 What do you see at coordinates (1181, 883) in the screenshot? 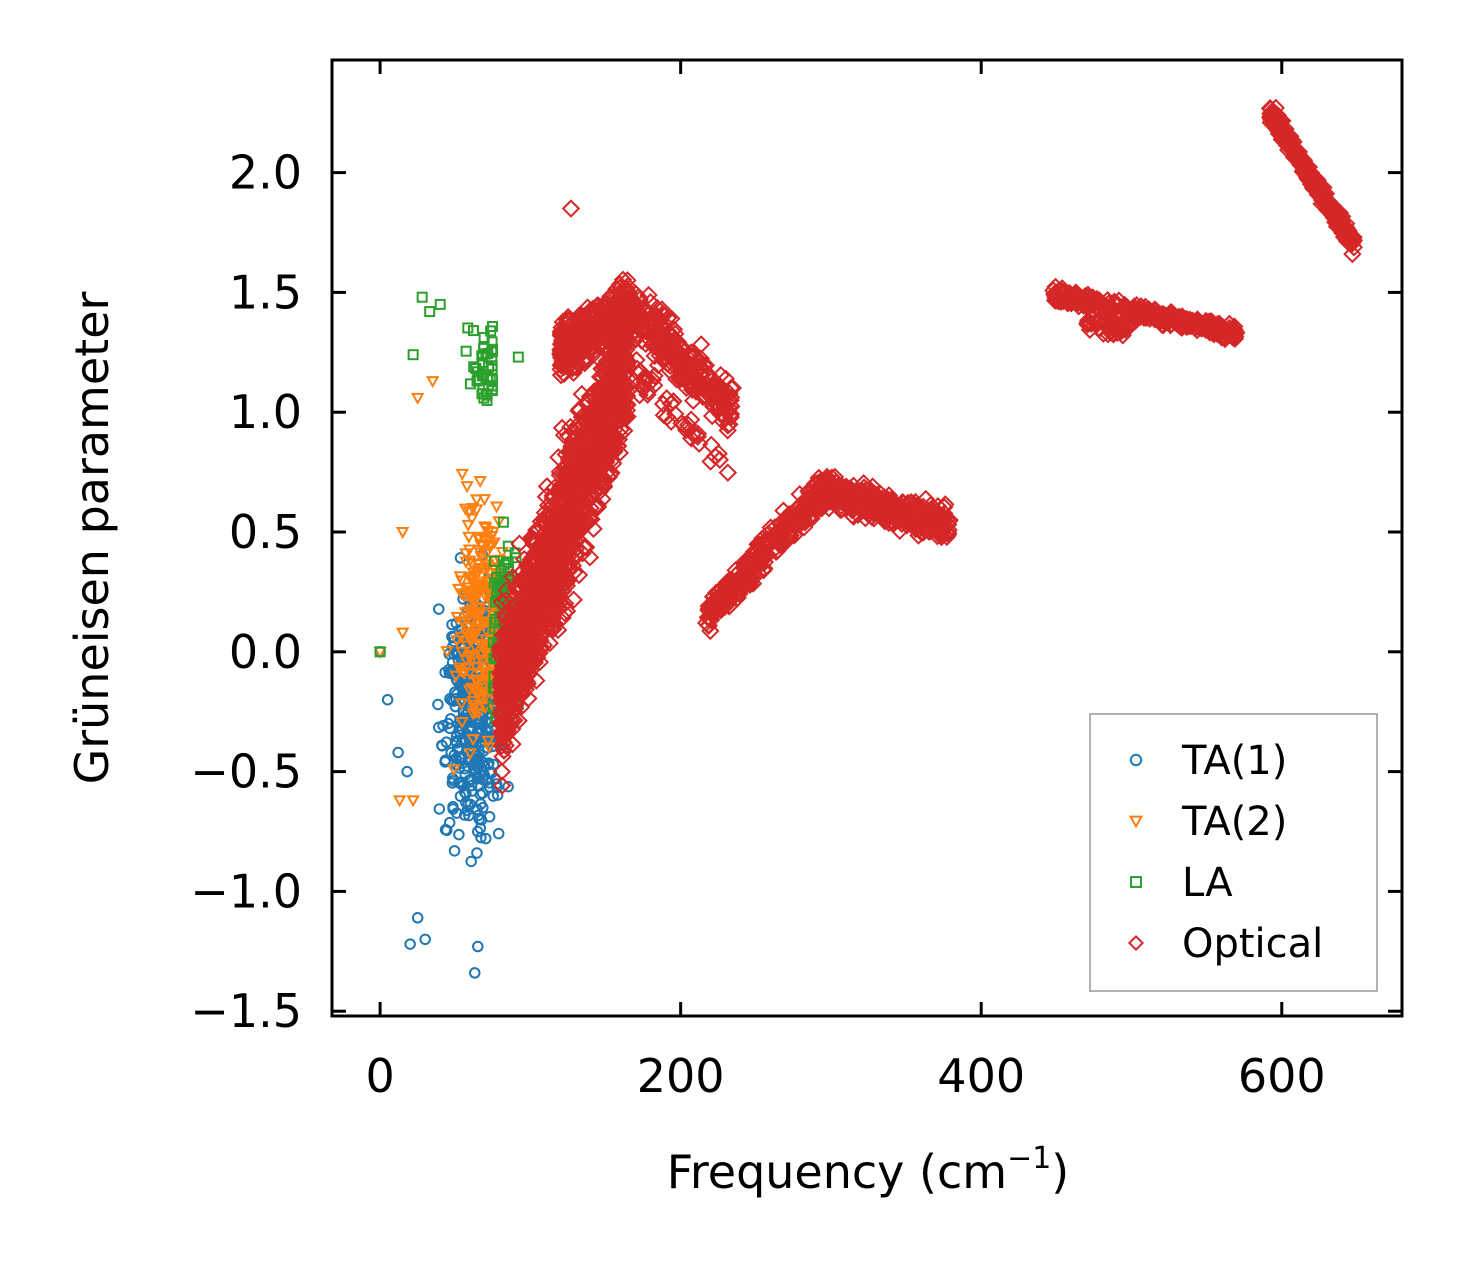
I see `legend-entry: LA` at bounding box center [1181, 883].